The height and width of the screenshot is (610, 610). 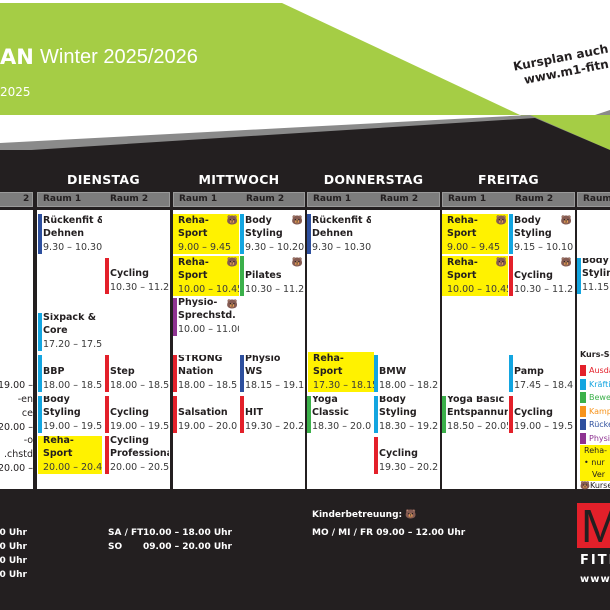 What do you see at coordinates (13, 533) in the screenshot?
I see `hours-fragment: 30 Uhr` at bounding box center [13, 533].